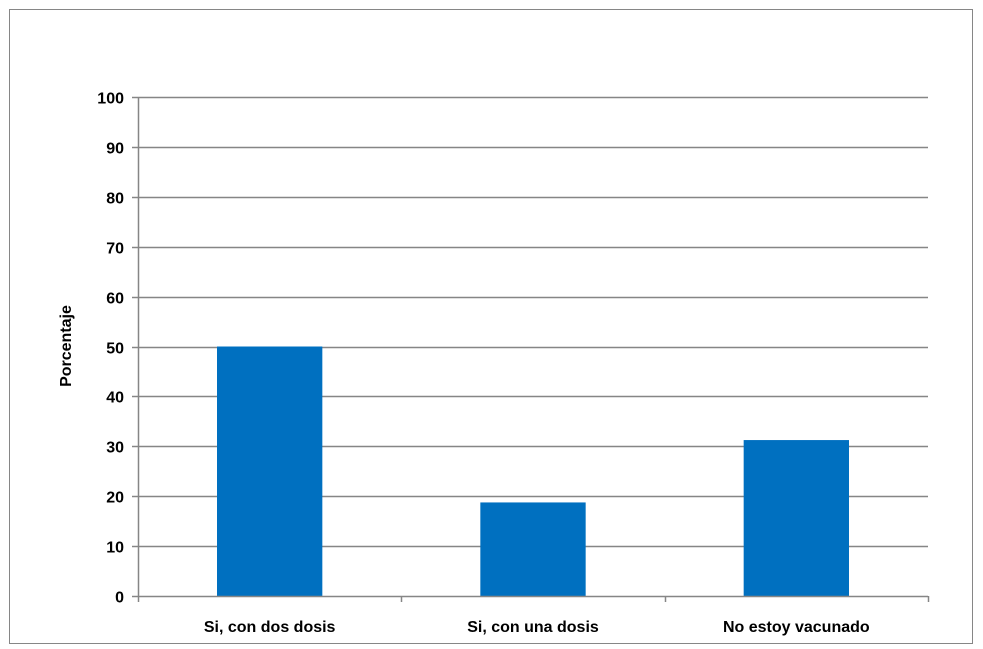  I want to click on y-tick-label: 10, so click(115, 548).